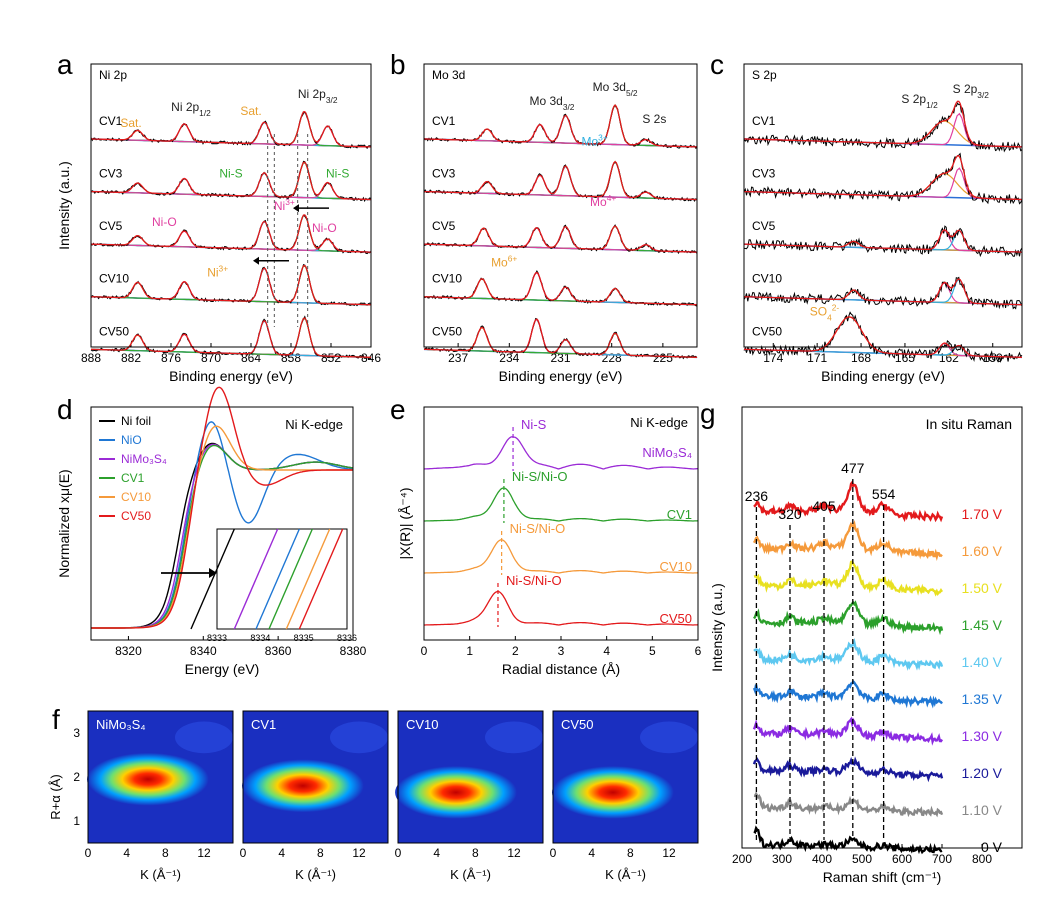  I want to click on y-axis-label: Normalized xμ(E), so click(64, 523).